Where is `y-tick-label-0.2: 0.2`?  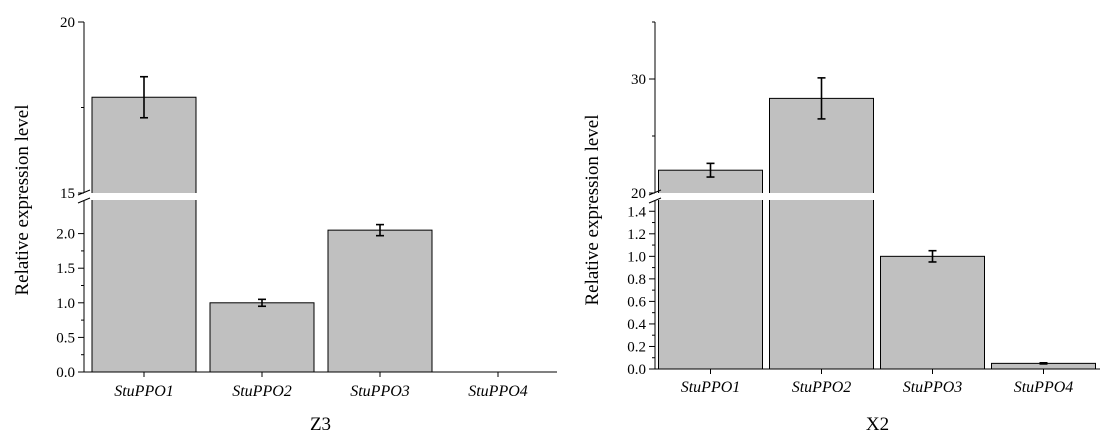
y-tick-label-0.2: 0.2 is located at coordinates (636, 347).